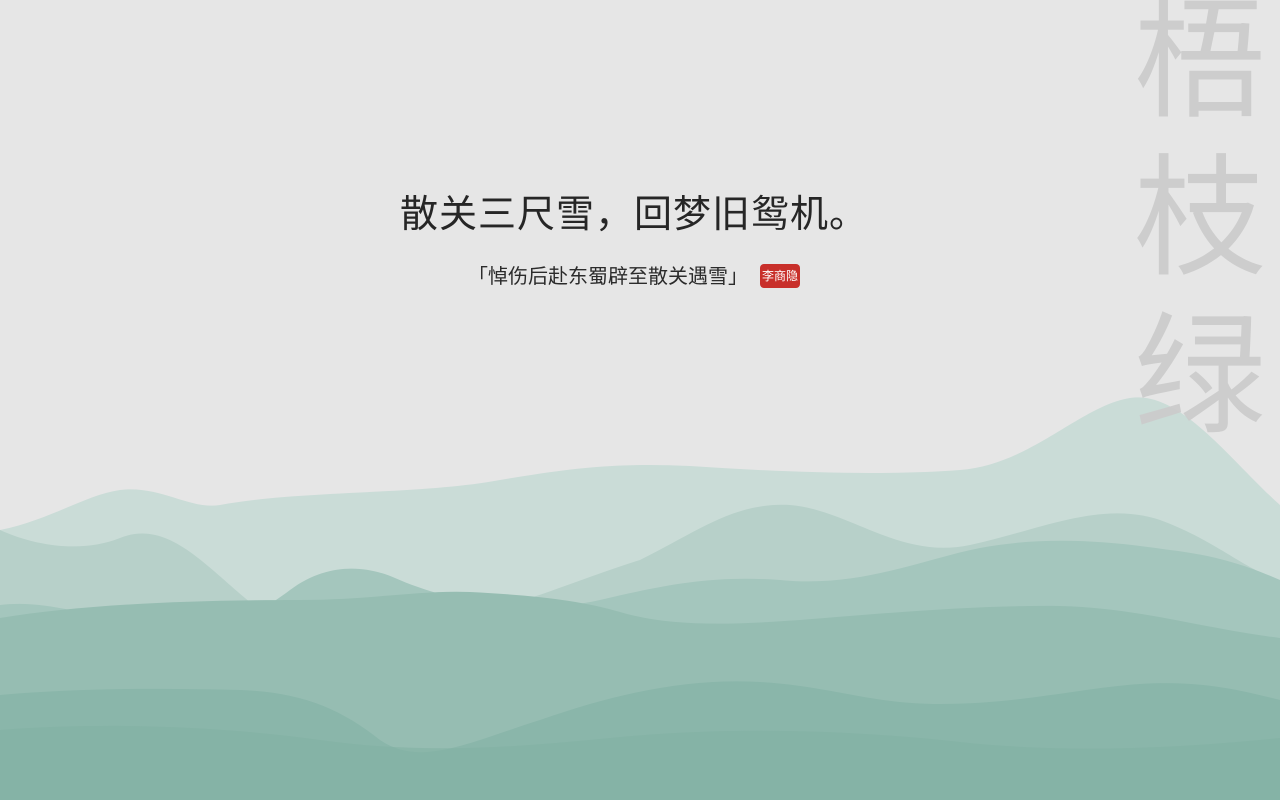  I want to click on poem-card: 散关三尺雪，回梦旧鸳机。 「悼伤后赴东蜀辟至散关遇雪」 李商隐, so click(634, 239).